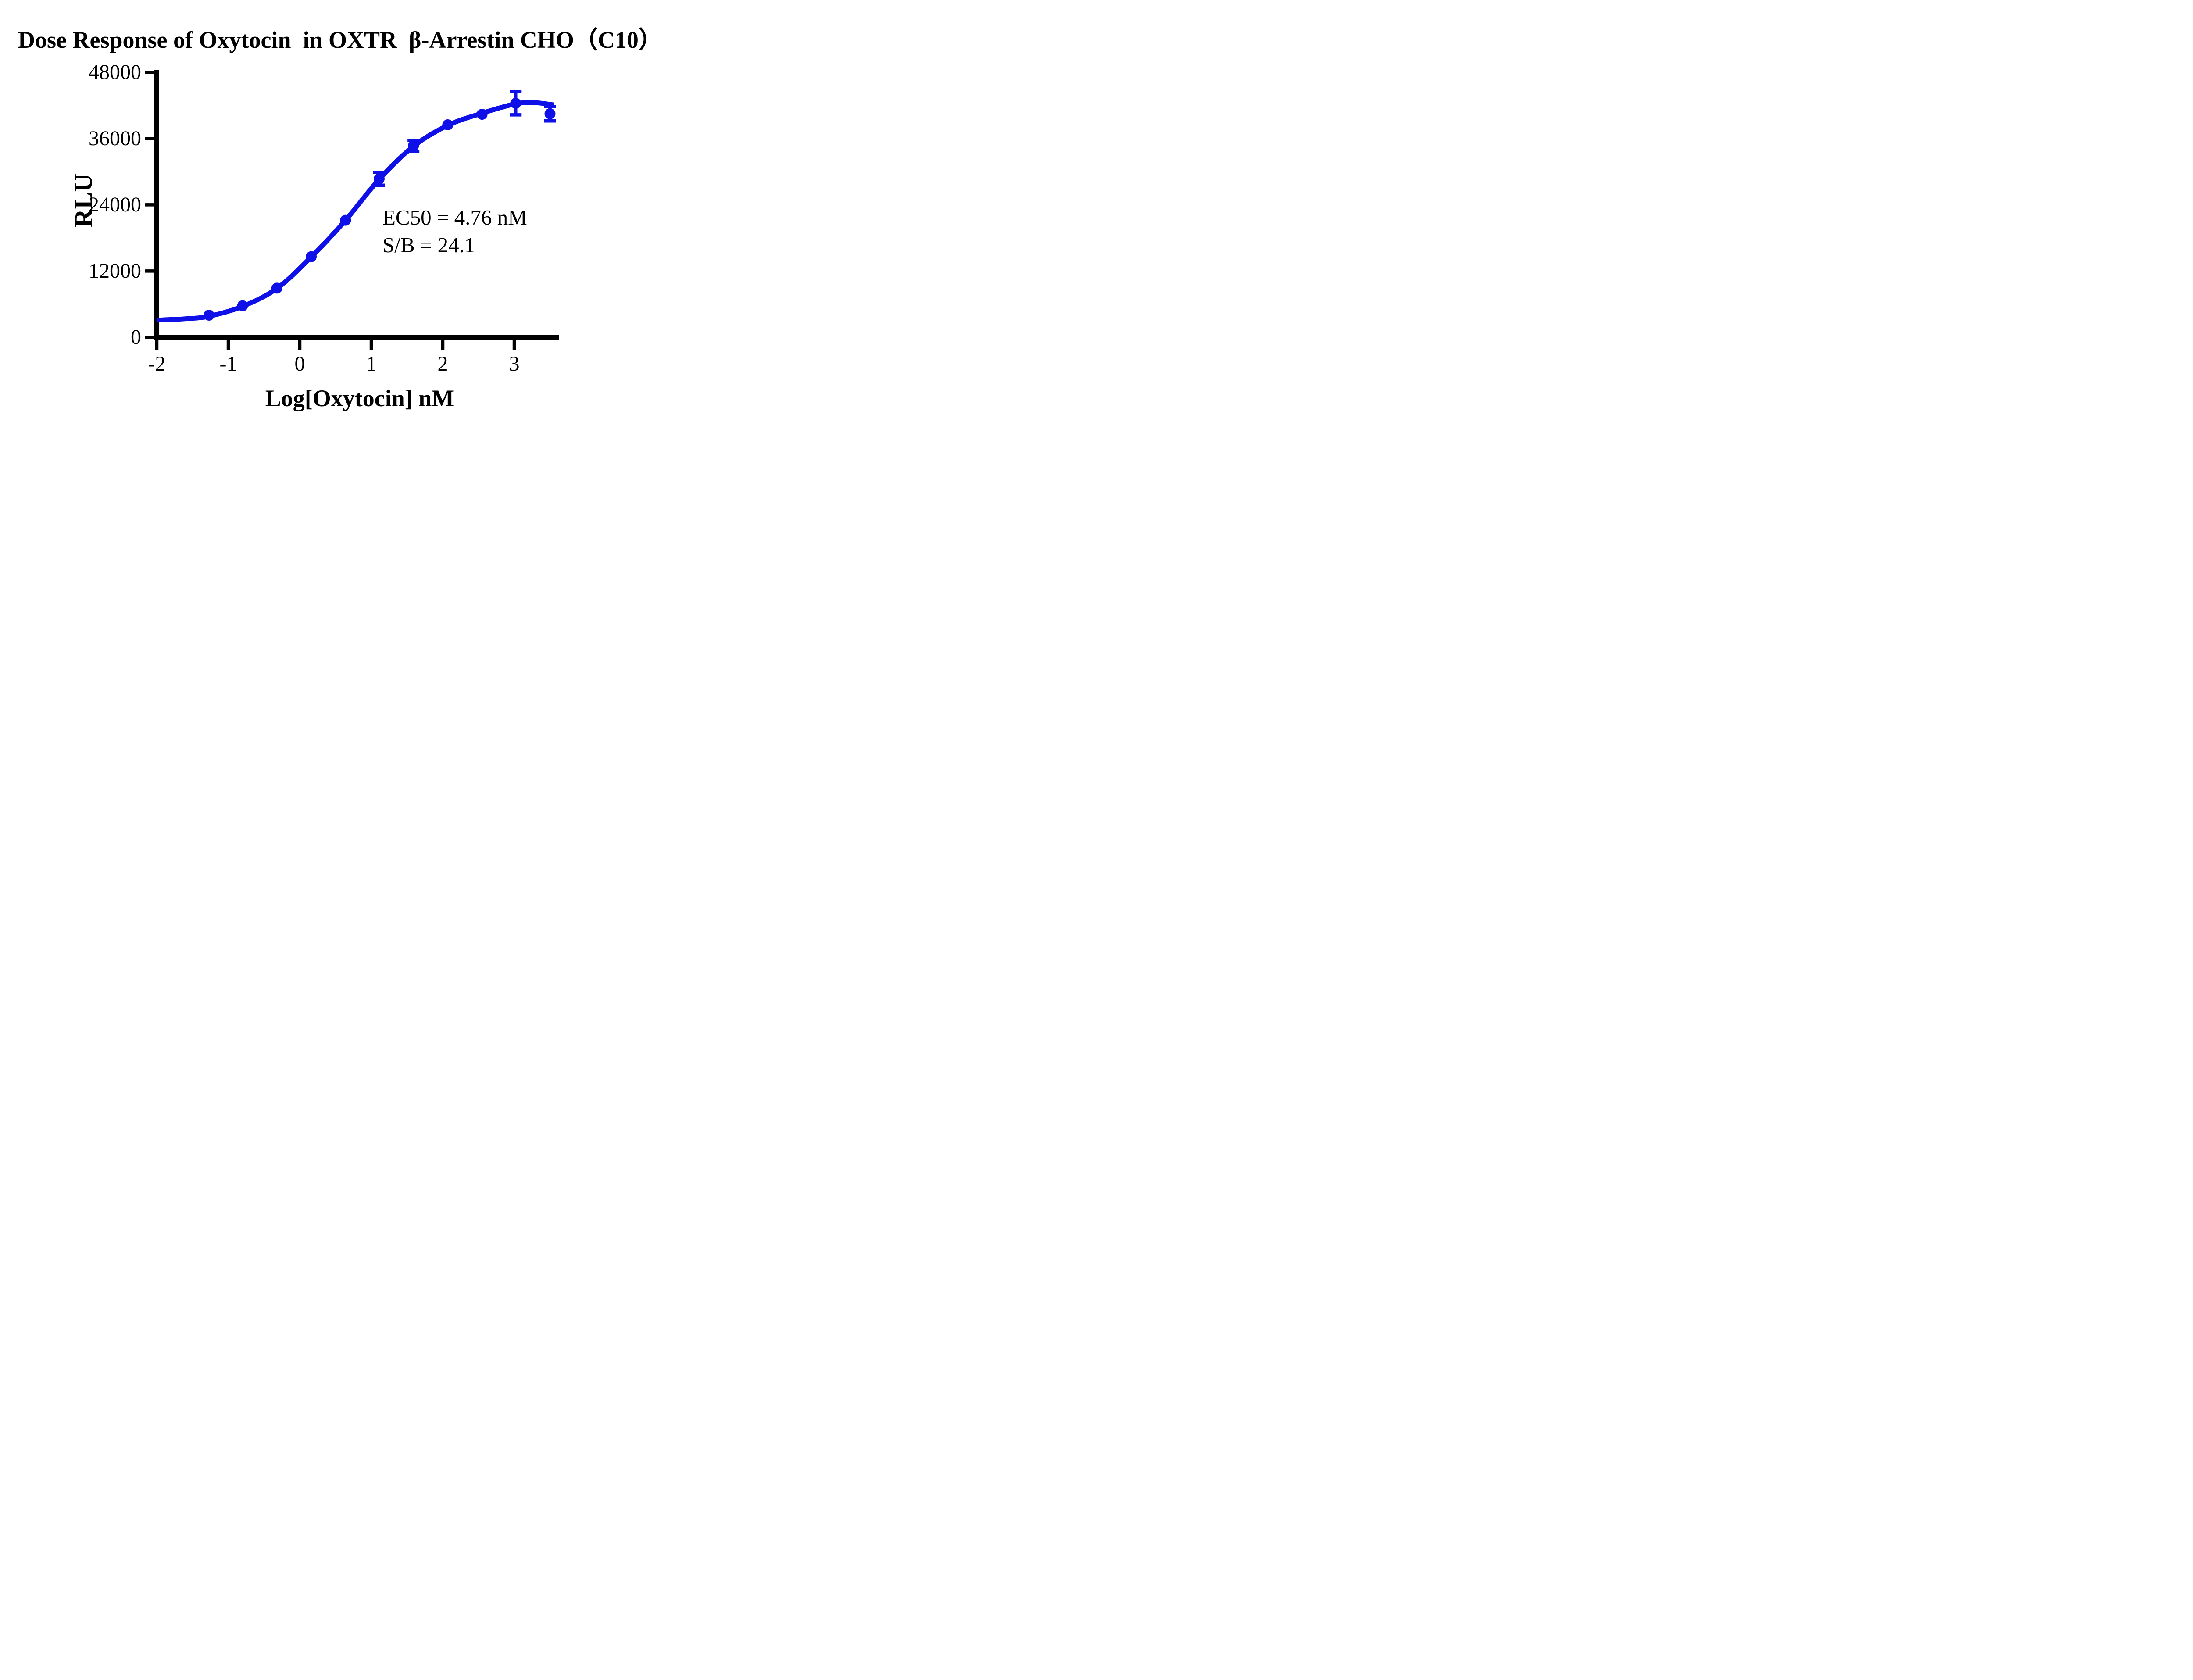 The width and height of the screenshot is (2193, 1680). Describe the element at coordinates (115, 270) in the screenshot. I see `y-tick-label: 12000` at that location.